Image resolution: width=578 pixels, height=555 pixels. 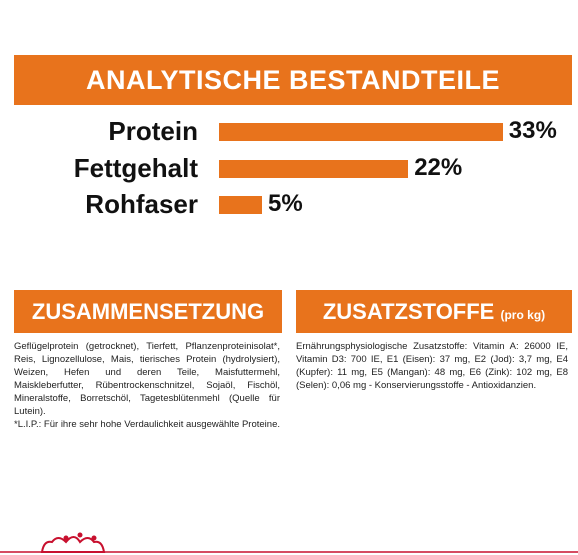 I want to click on additives-unit: (pro kg), so click(x=523, y=315).